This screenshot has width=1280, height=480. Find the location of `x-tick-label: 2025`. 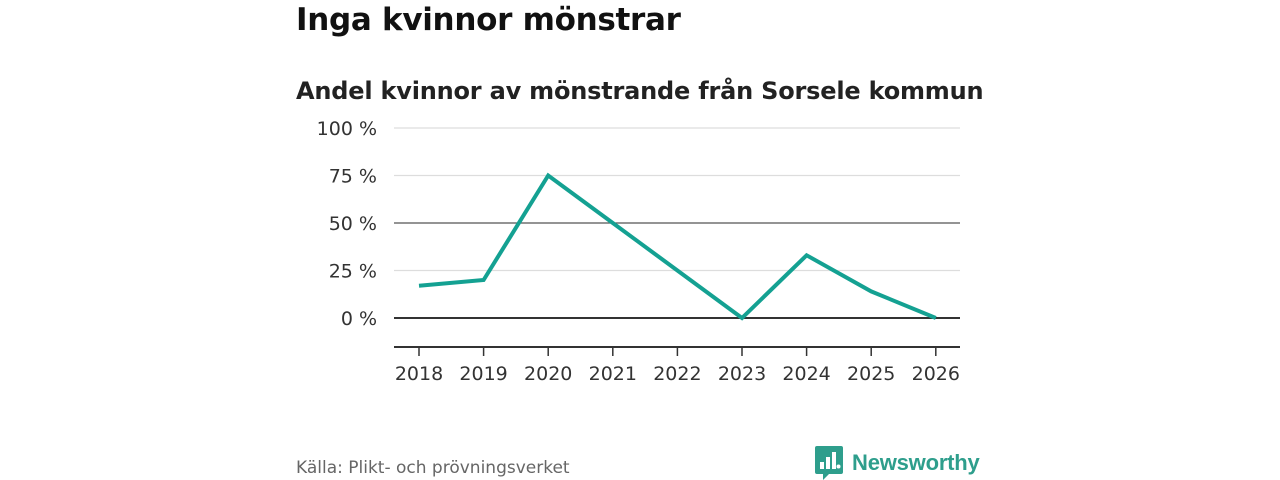

x-tick-label: 2025 is located at coordinates (871, 374).